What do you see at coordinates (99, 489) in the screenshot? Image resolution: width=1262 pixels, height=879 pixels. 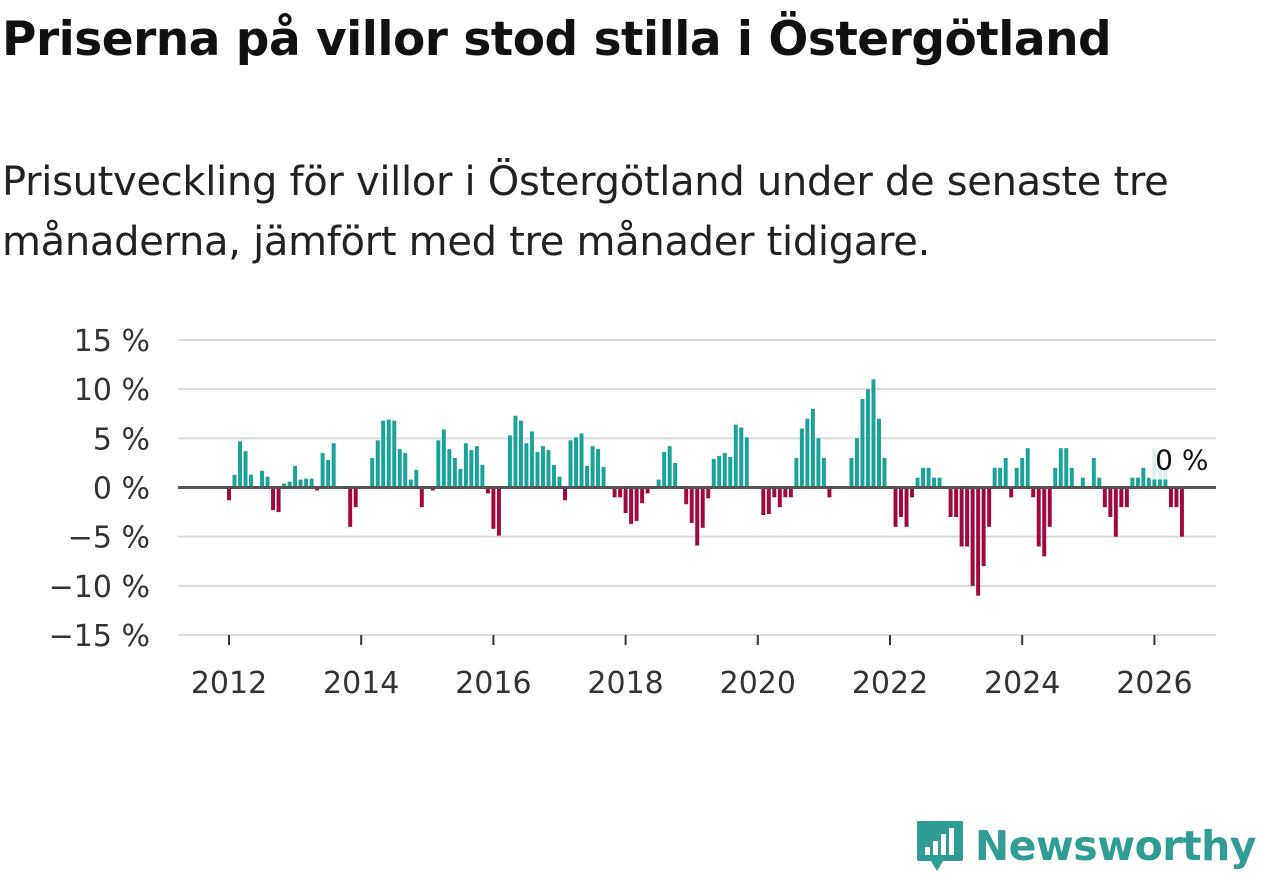 I see `y-axis-tick-labels: 15 % 10 % 5 % 0 % −5 % −10 % −15 %` at bounding box center [99, 489].